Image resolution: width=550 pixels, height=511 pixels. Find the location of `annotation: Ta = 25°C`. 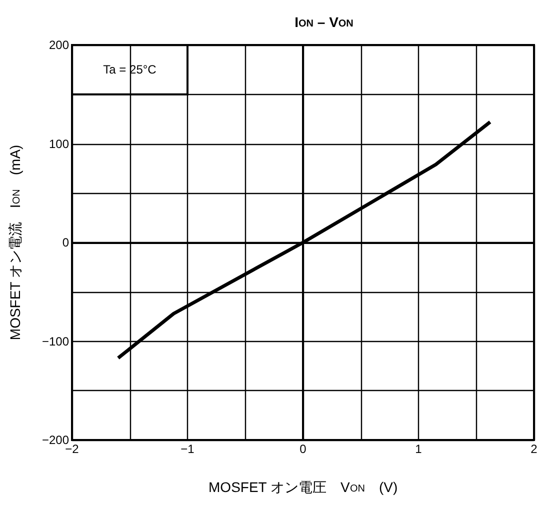

annotation: Ta = 25°C is located at coordinates (130, 69).